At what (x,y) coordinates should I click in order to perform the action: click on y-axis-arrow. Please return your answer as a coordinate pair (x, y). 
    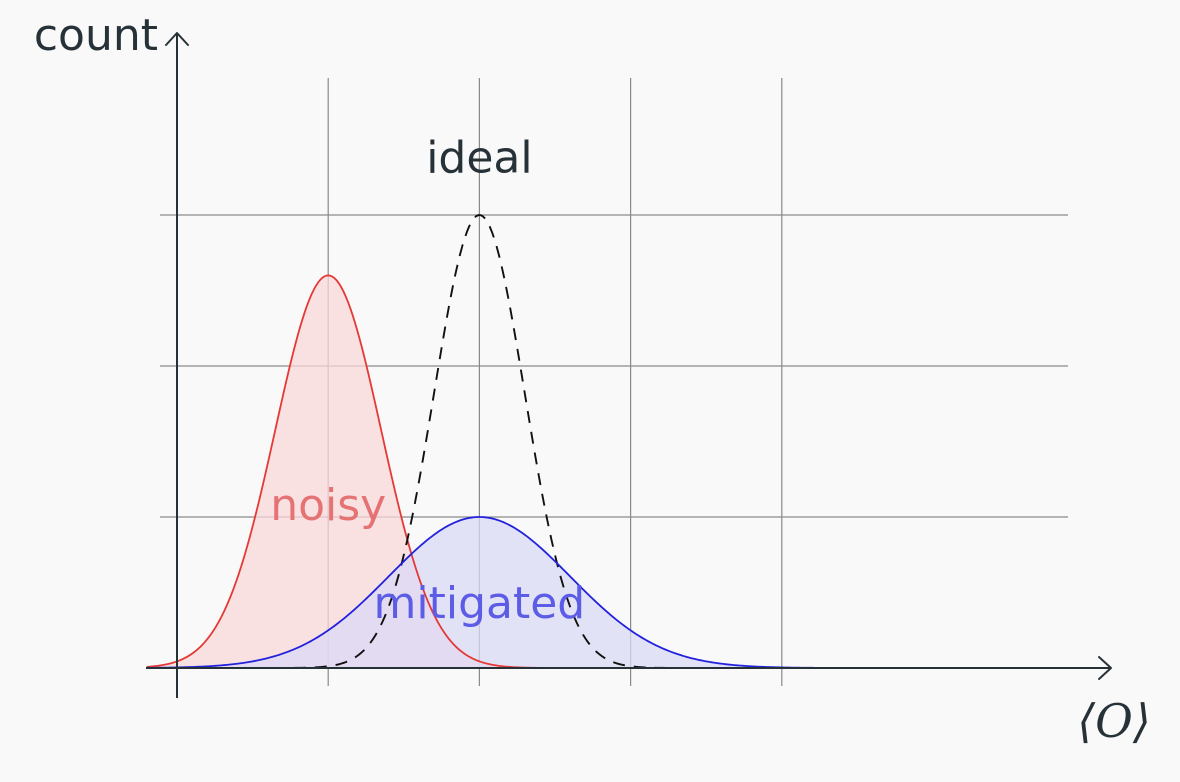
    Looking at the image, I should click on (177, 39).